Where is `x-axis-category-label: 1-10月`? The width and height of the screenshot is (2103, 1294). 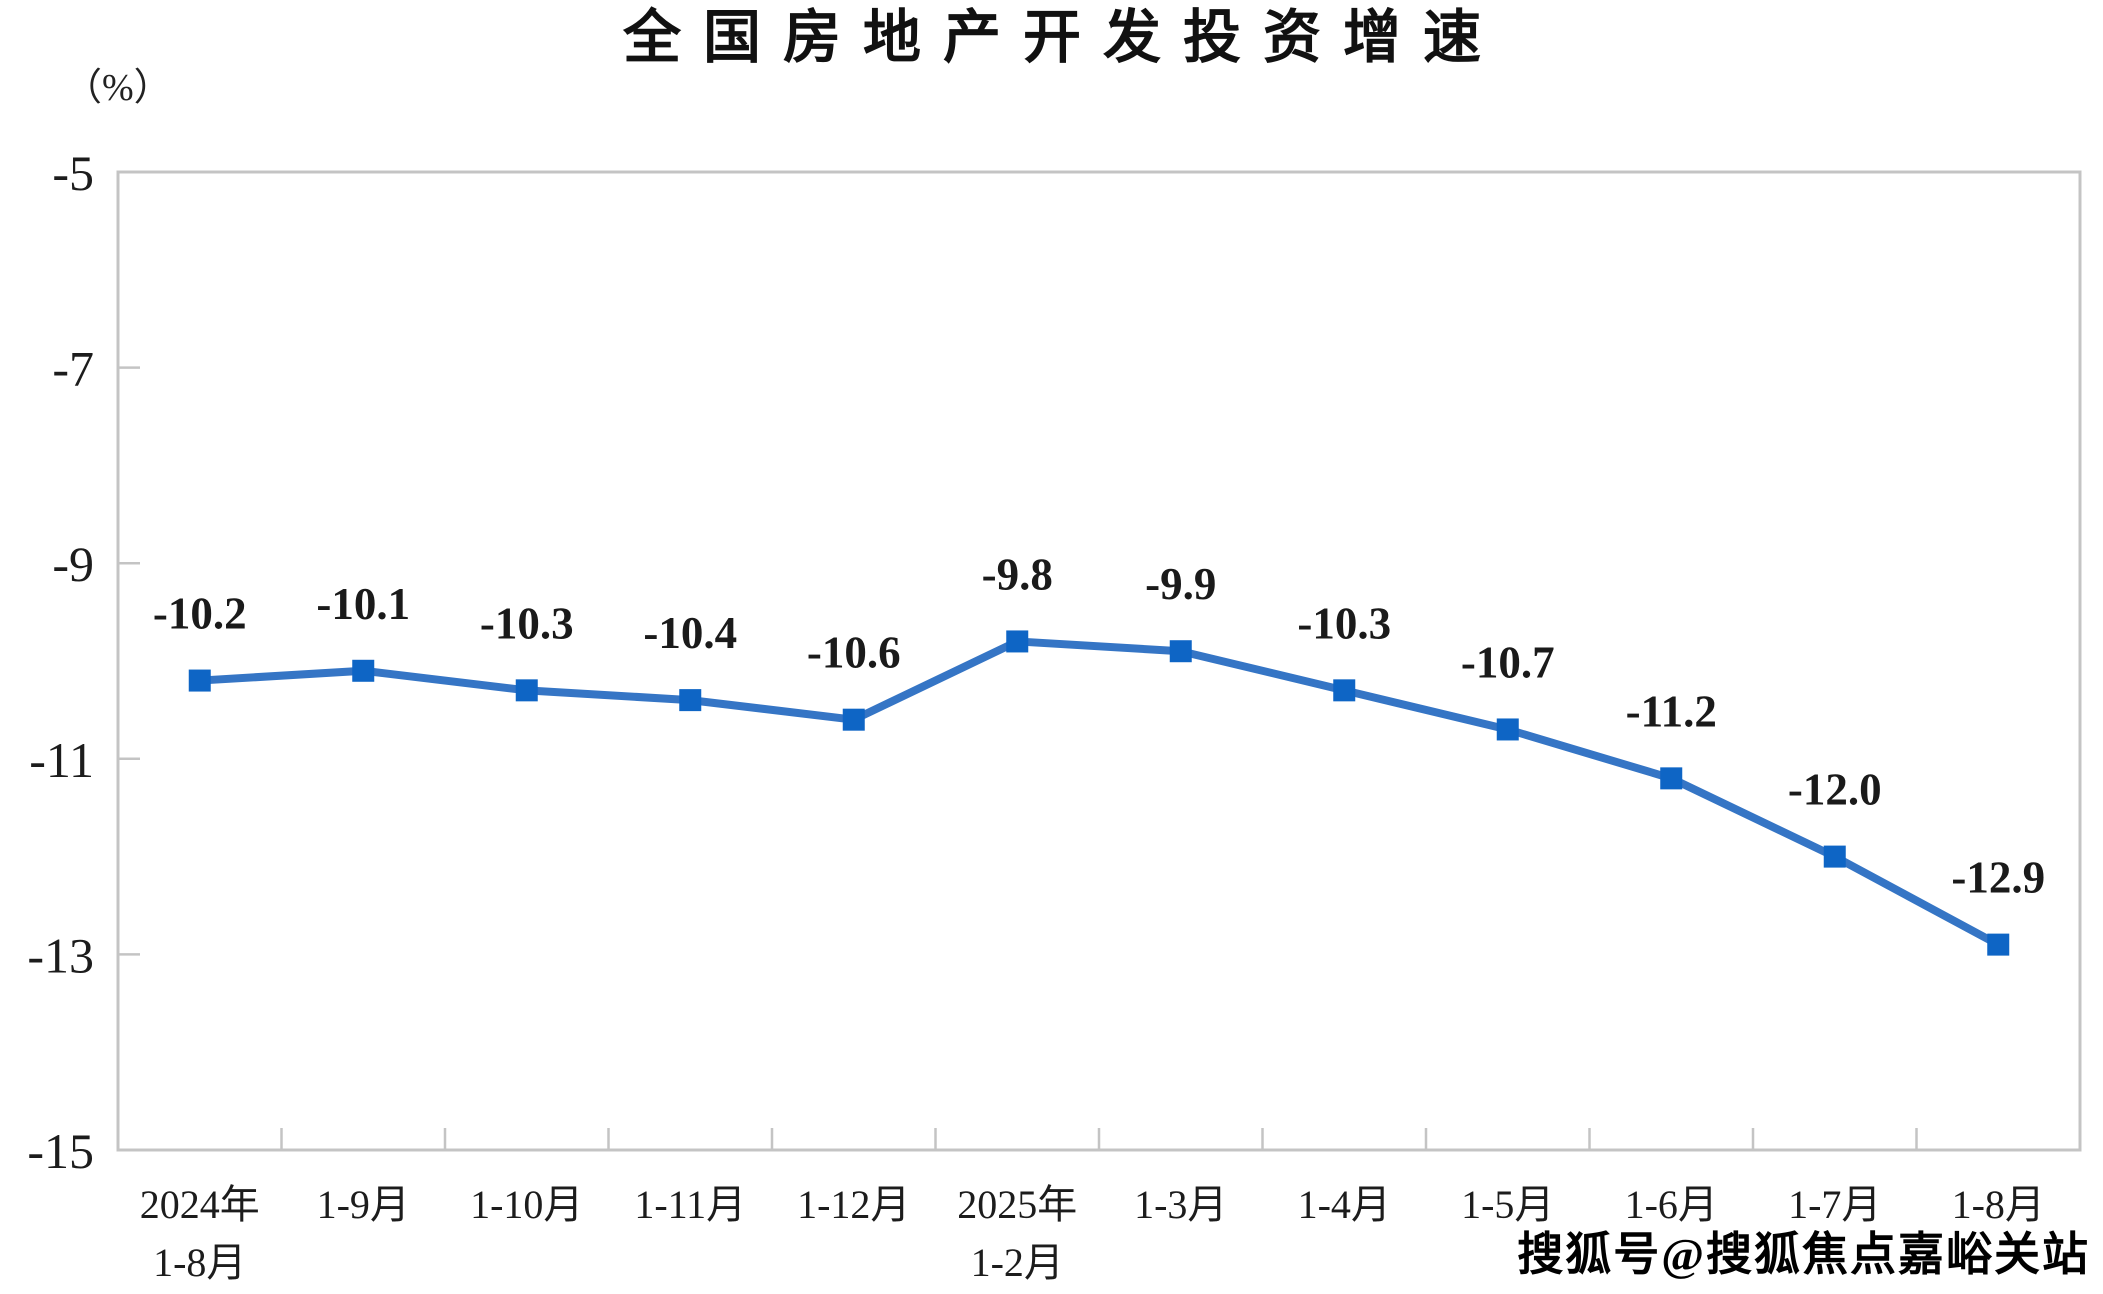
x-axis-category-label: 1-10月 is located at coordinates (526, 1204).